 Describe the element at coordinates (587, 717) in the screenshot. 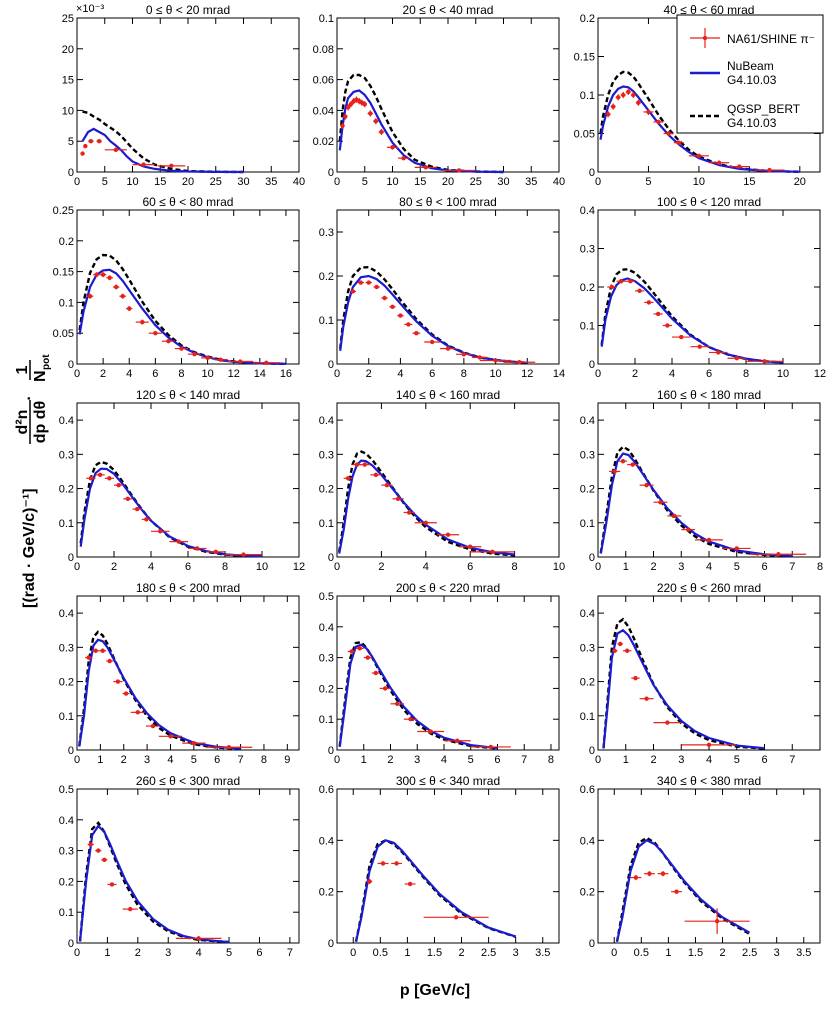

I see `y-tick-label: 0.1` at that location.